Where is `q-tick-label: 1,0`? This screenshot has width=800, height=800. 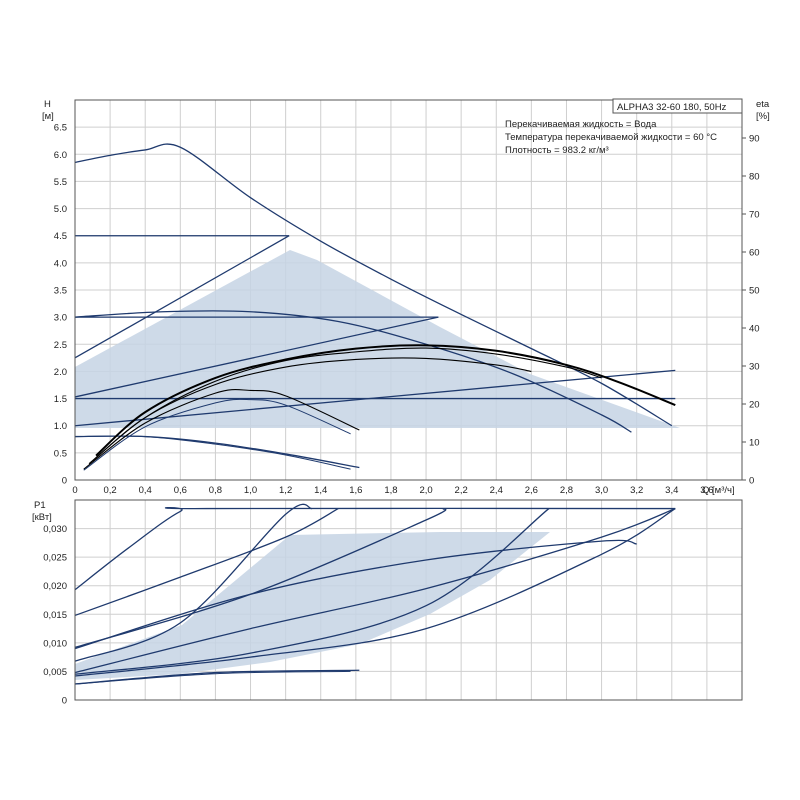
q-tick-label: 1,0 is located at coordinates (250, 490).